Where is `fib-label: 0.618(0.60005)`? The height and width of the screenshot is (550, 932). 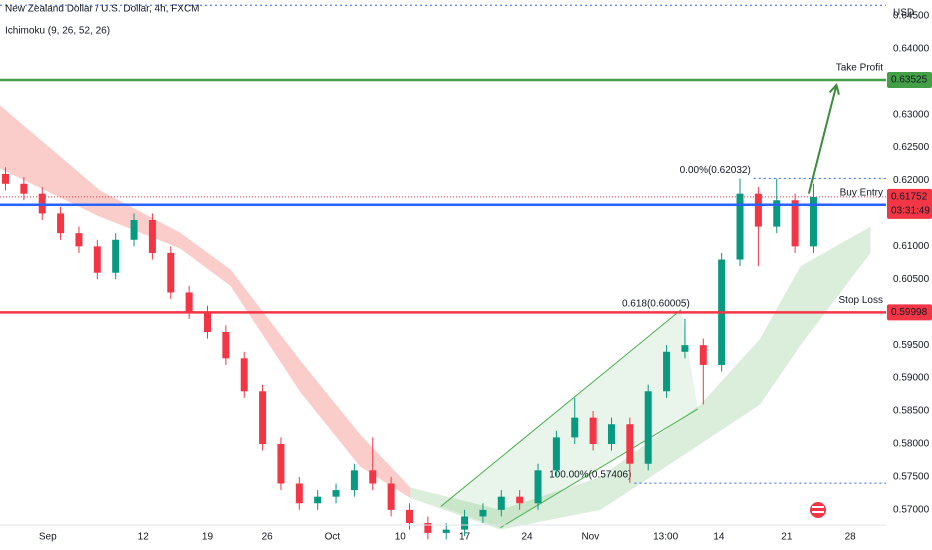 fib-label: 0.618(0.60005) is located at coordinates (656, 304).